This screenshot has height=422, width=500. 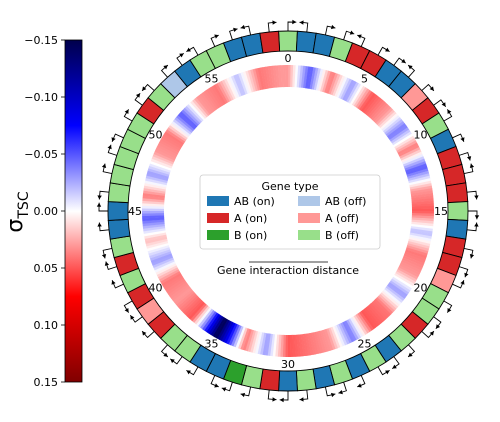 What do you see at coordinates (212, 78) in the screenshot?
I see `position-label: 55` at bounding box center [212, 78].